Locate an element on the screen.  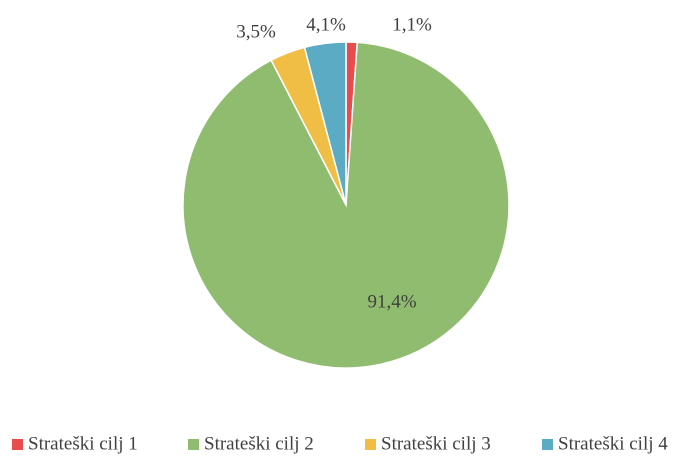
data-label: 91,4% is located at coordinates (391, 301).